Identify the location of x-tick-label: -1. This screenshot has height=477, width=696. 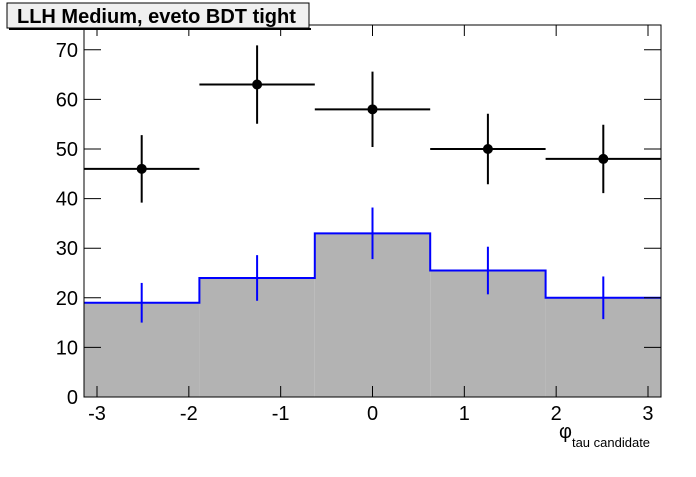
(281, 414).